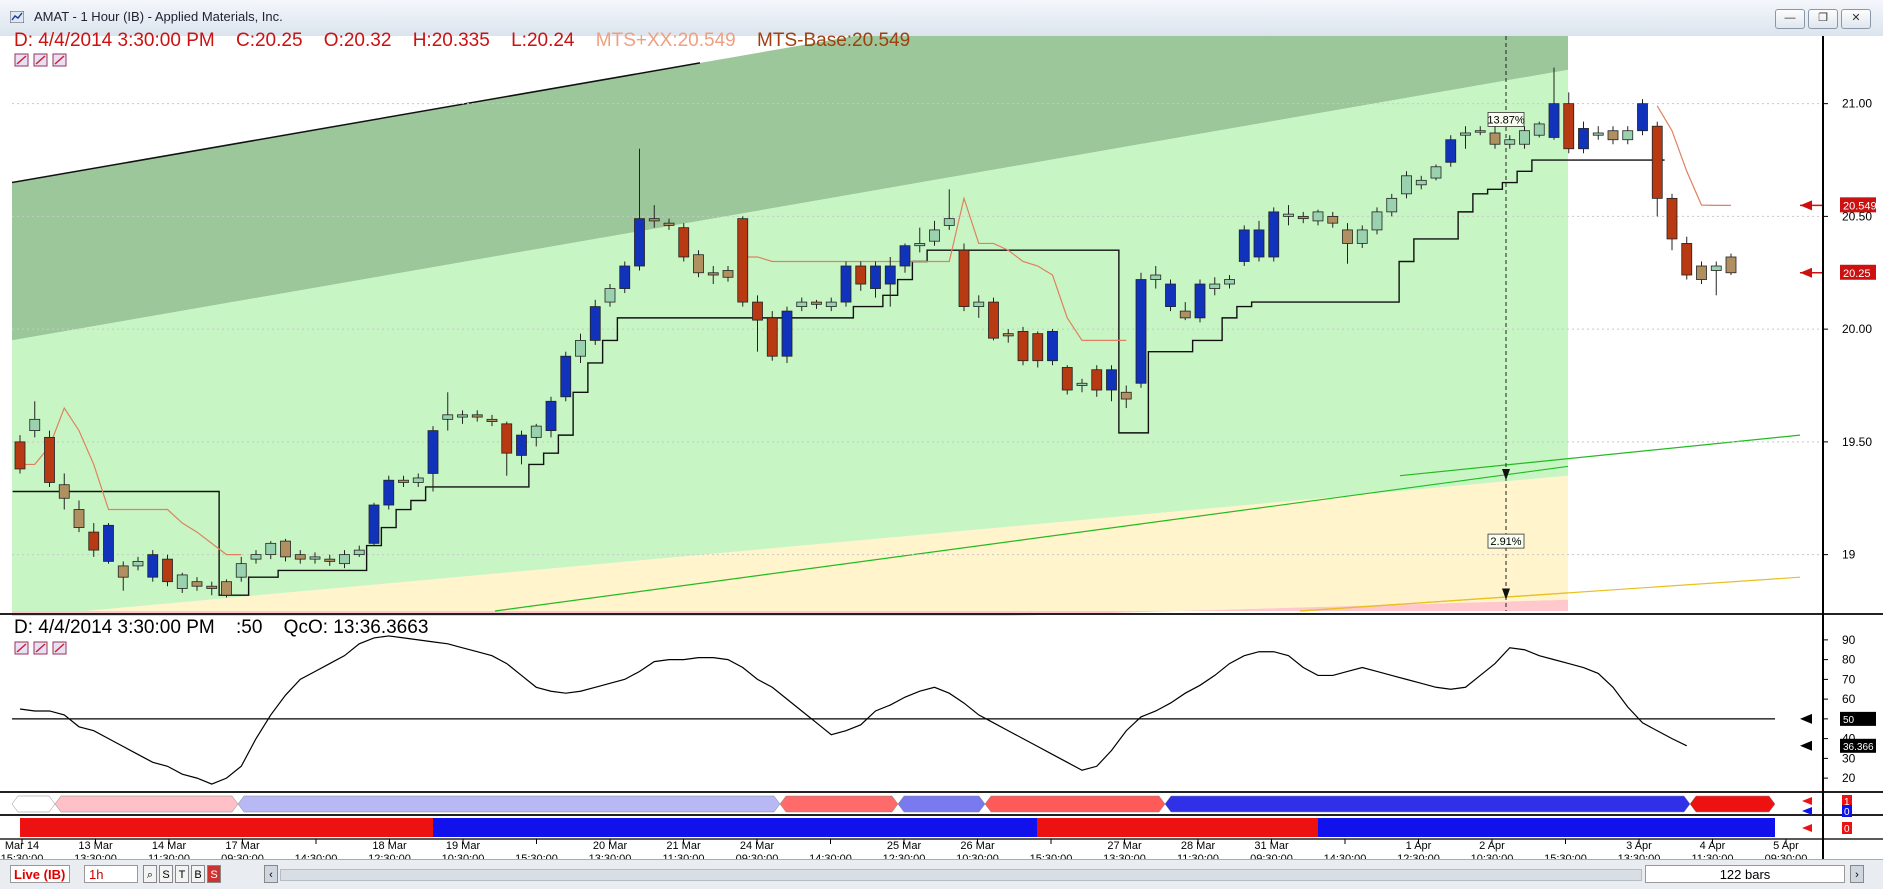  I want to click on price-tag-box, so click(1858, 205).